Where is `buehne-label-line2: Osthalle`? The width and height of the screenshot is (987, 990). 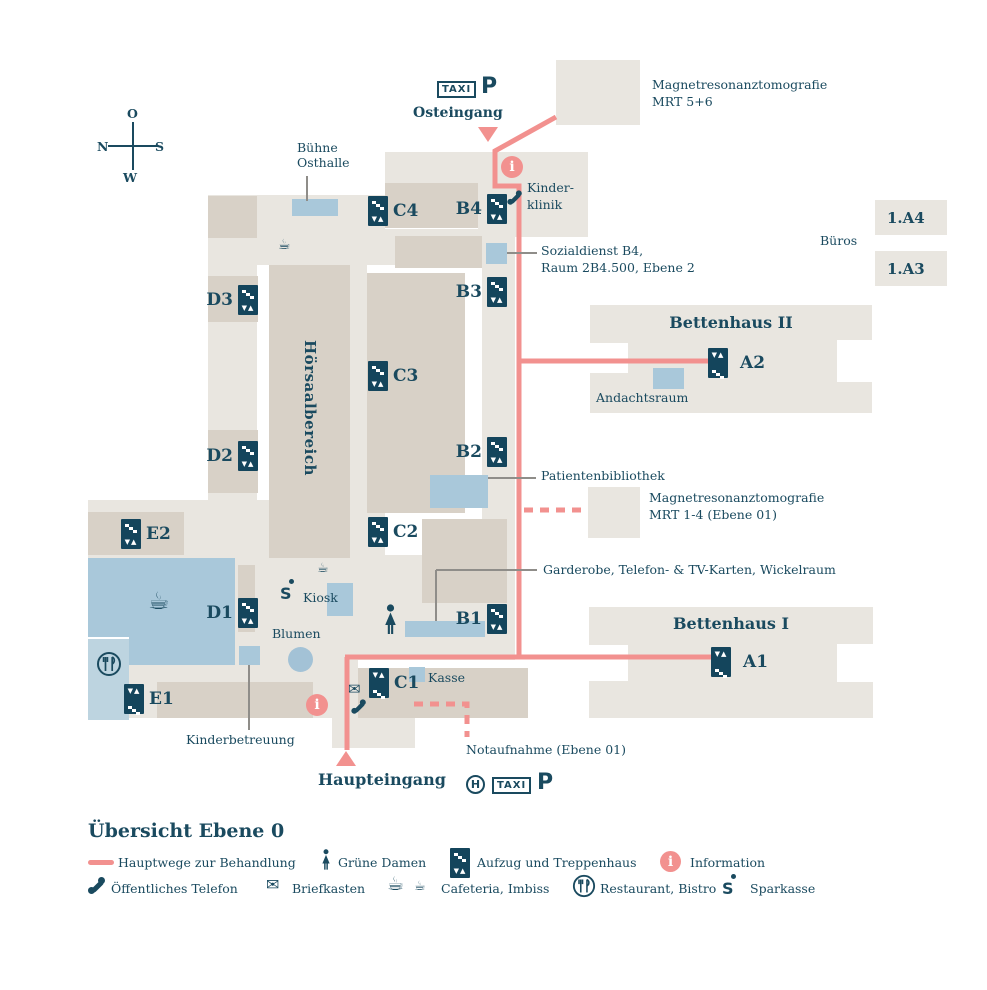 buehne-label-line2: Osthalle is located at coordinates (323, 162).